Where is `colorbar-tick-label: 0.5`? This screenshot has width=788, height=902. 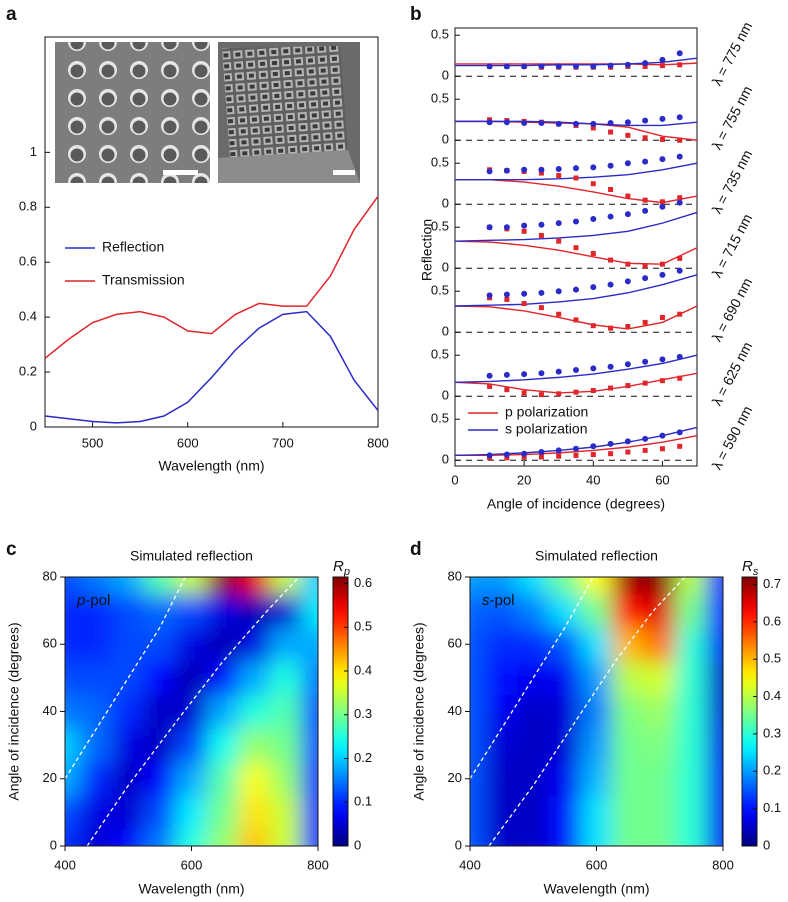
colorbar-tick-label: 0.5 is located at coordinates (363, 626).